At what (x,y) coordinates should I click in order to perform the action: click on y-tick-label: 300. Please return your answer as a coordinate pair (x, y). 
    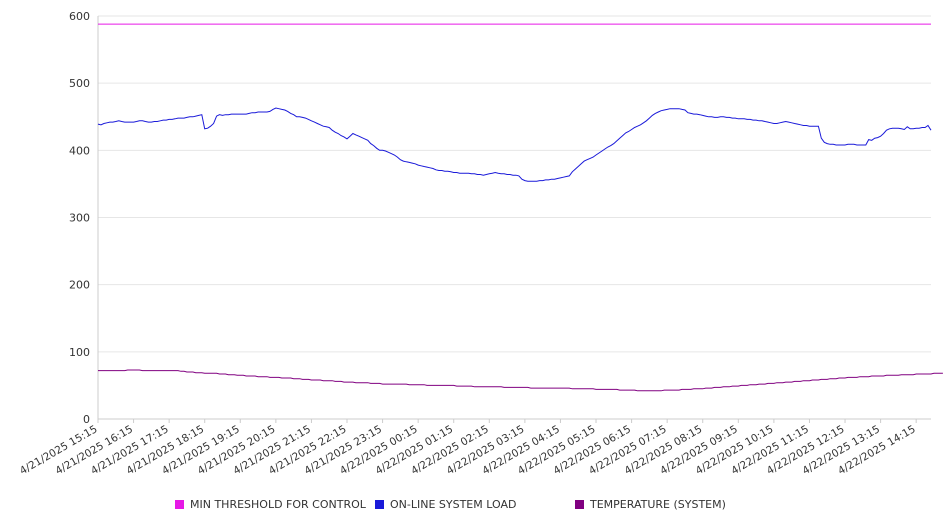
    Looking at the image, I should click on (79, 218).